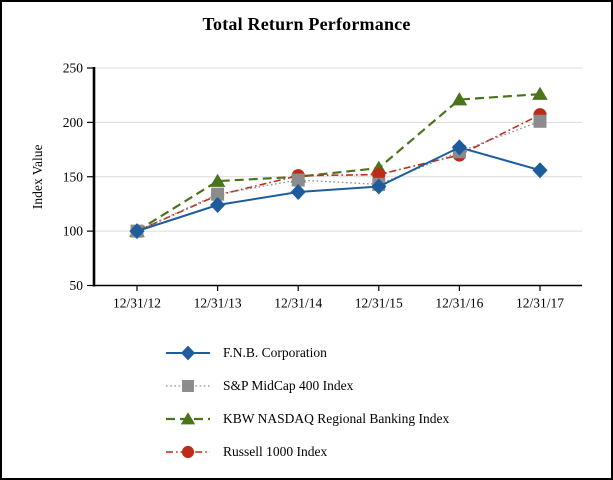  Describe the element at coordinates (77, 285) in the screenshot. I see `y-tick-label-50: 50` at that location.